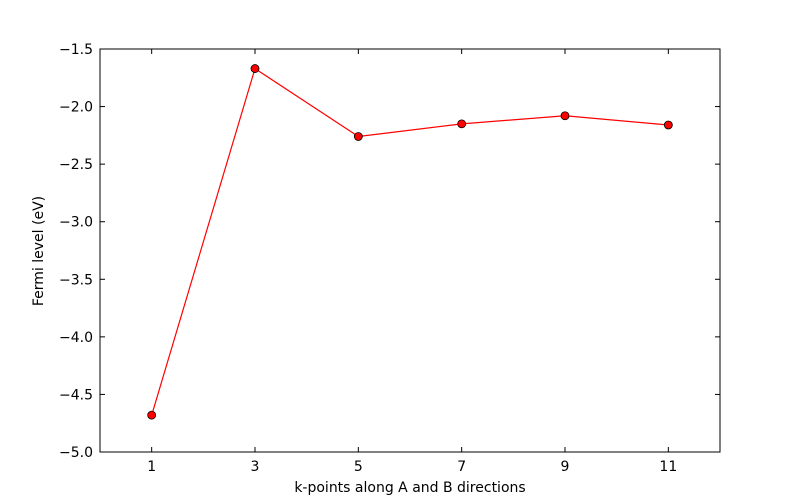  What do you see at coordinates (565, 467) in the screenshot?
I see `x-tick-label: 9` at bounding box center [565, 467].